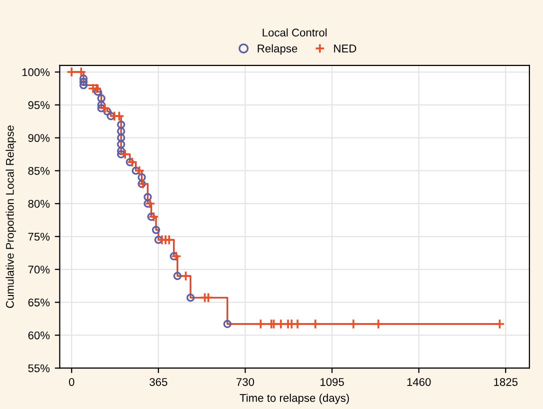 The image size is (543, 409). Describe the element at coordinates (39, 138) in the screenshot. I see `y-tick-label: 90%` at that location.